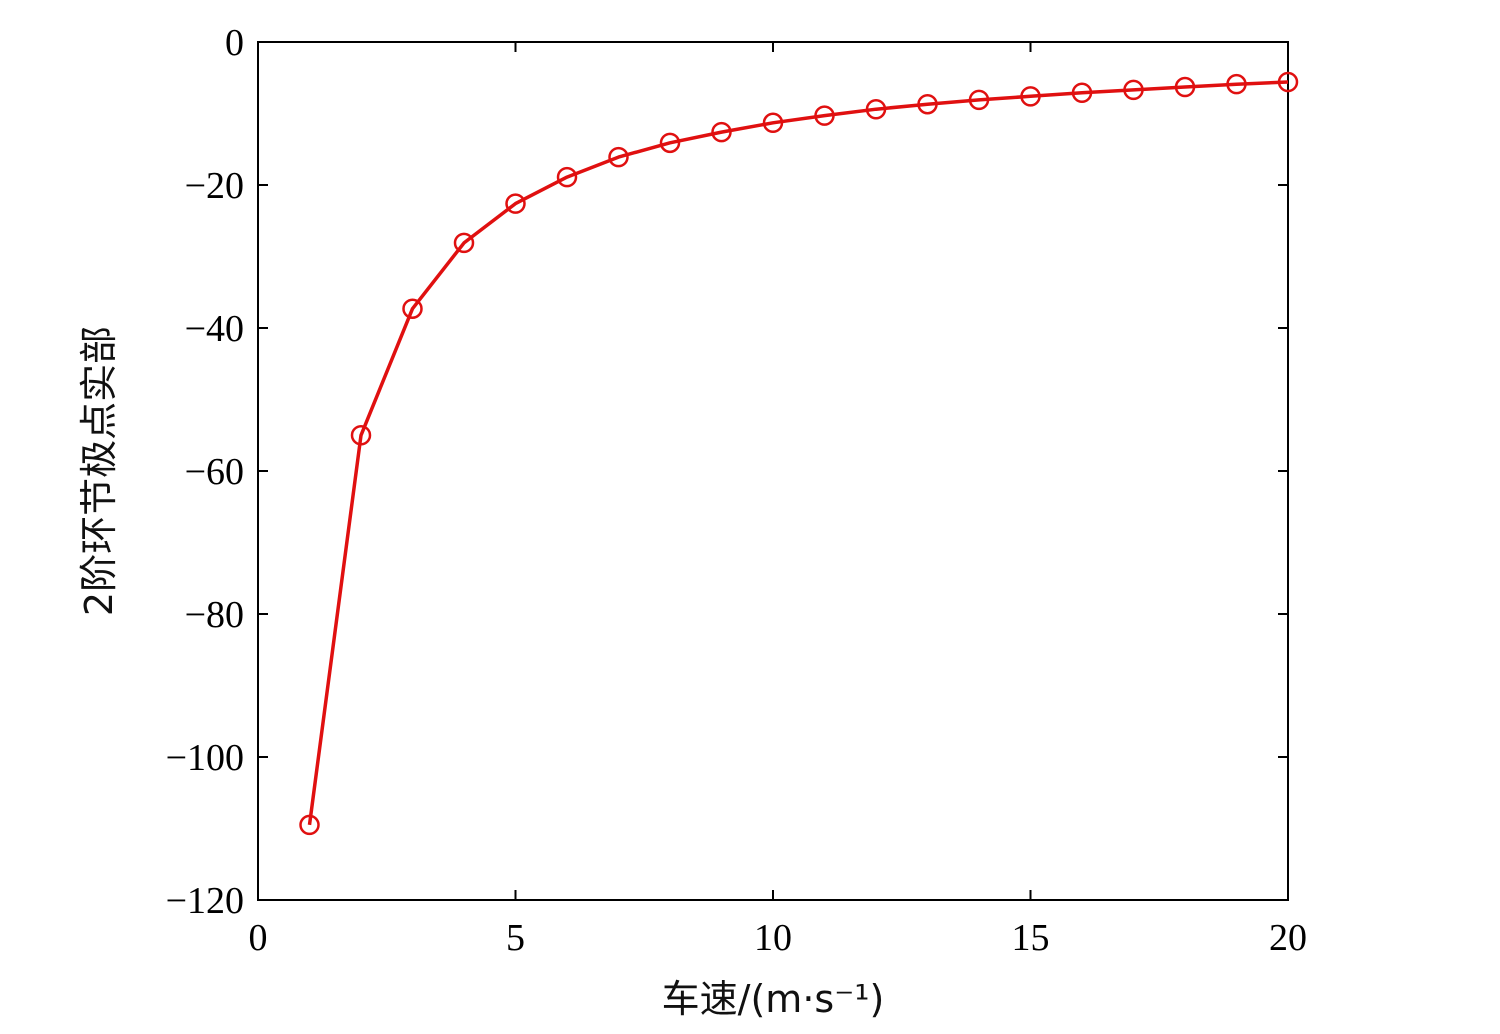  What do you see at coordinates (205, 758) in the screenshot?
I see `y-tick-label: −100` at bounding box center [205, 758].